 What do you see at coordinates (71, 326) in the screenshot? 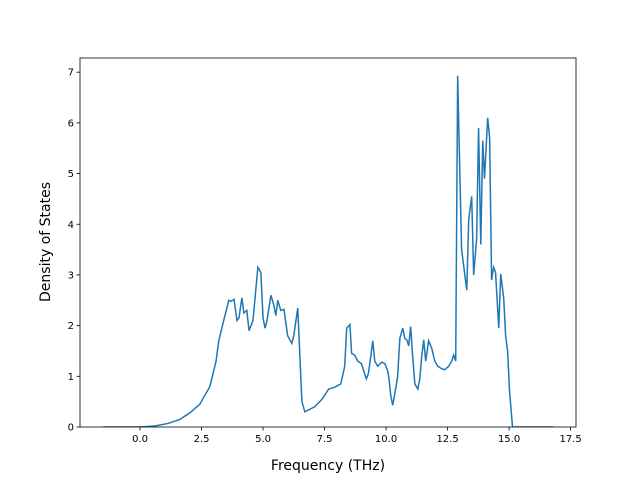
I see `y-tick-label: 2` at bounding box center [71, 326].